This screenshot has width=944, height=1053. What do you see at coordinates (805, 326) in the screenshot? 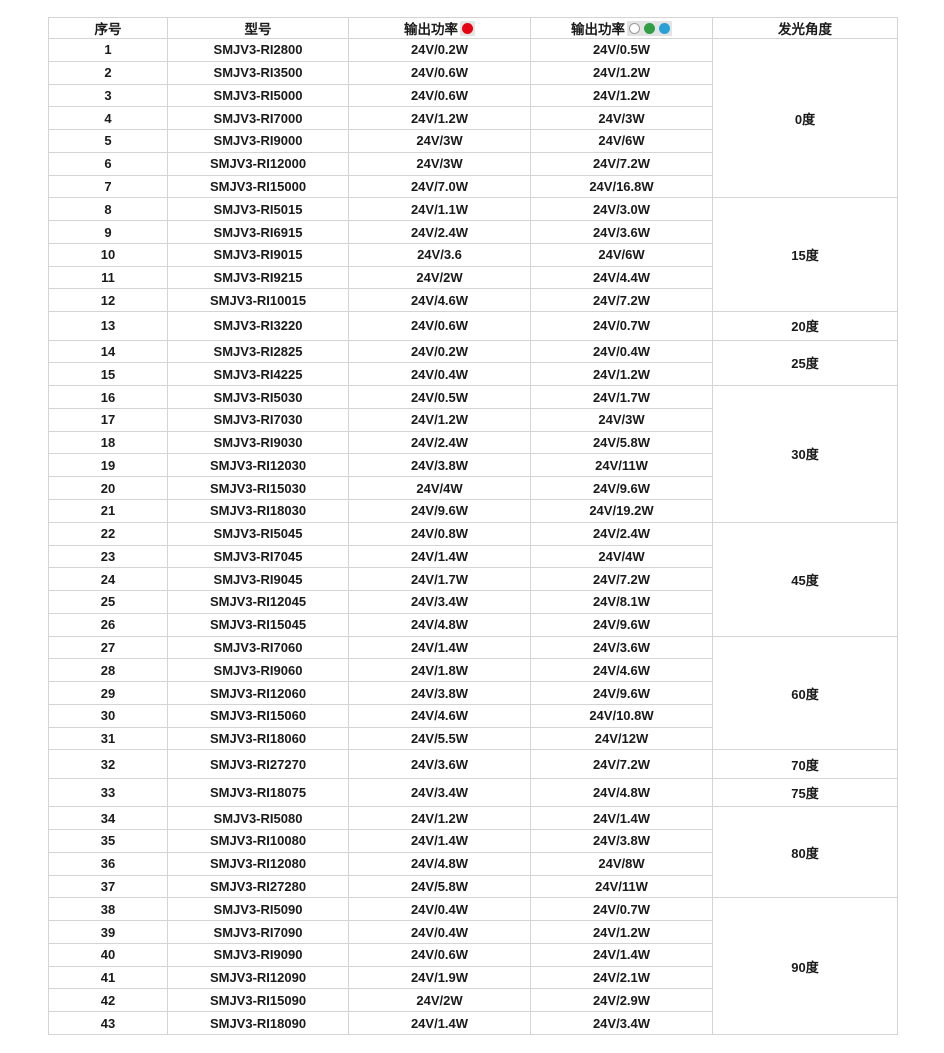
I see `angle-cell: 20度` at bounding box center [805, 326].